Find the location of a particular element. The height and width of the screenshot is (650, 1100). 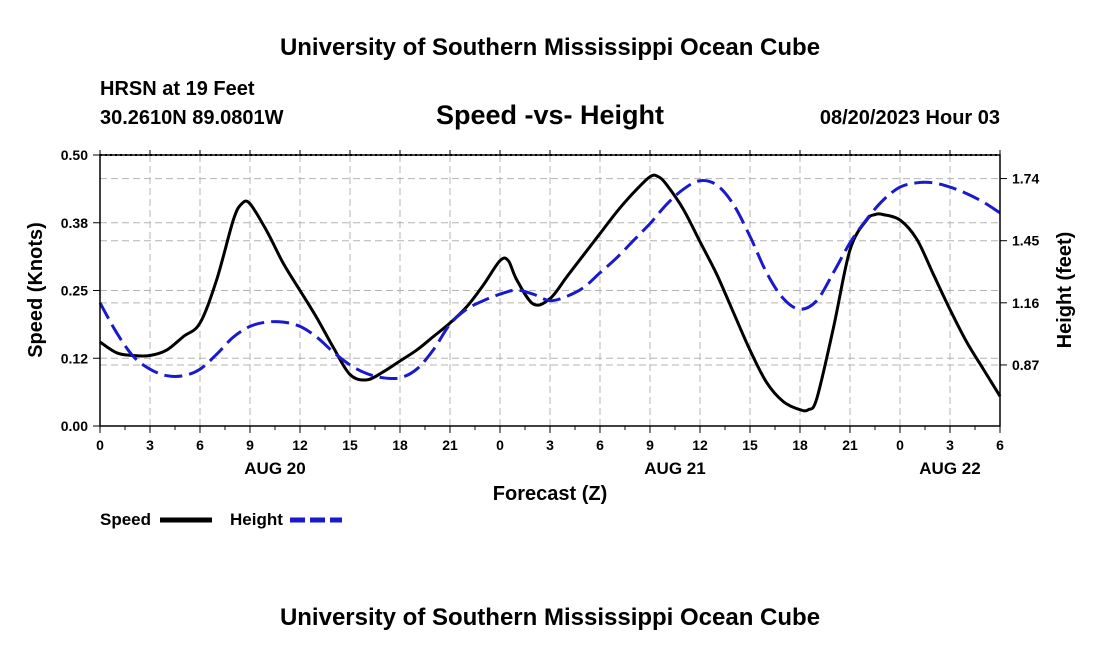

datetime-label: 08/20/2023 Hour 03 is located at coordinates (910, 118).